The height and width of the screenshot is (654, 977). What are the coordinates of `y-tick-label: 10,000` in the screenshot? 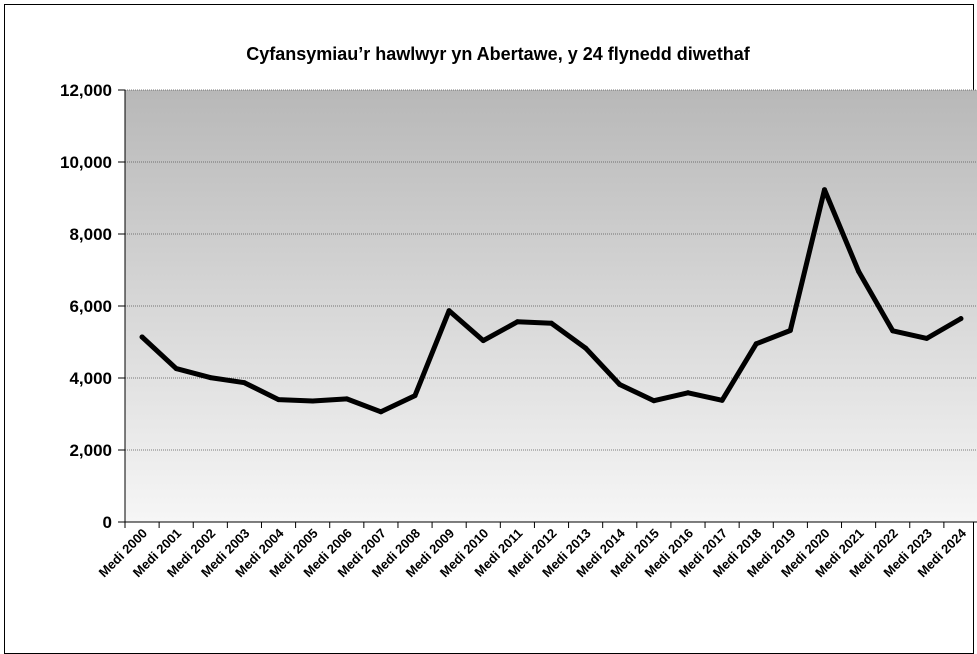 It's located at (86, 162).